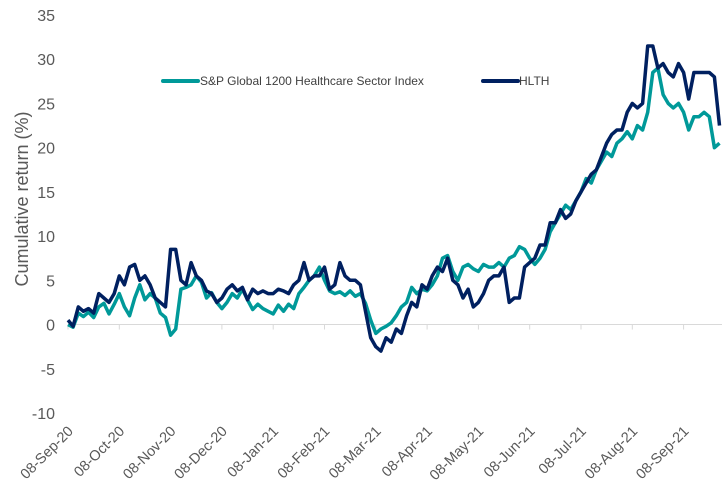 The width and height of the screenshot is (728, 500). Describe the element at coordinates (43, 414) in the screenshot. I see `y-tick-label: -10` at that location.